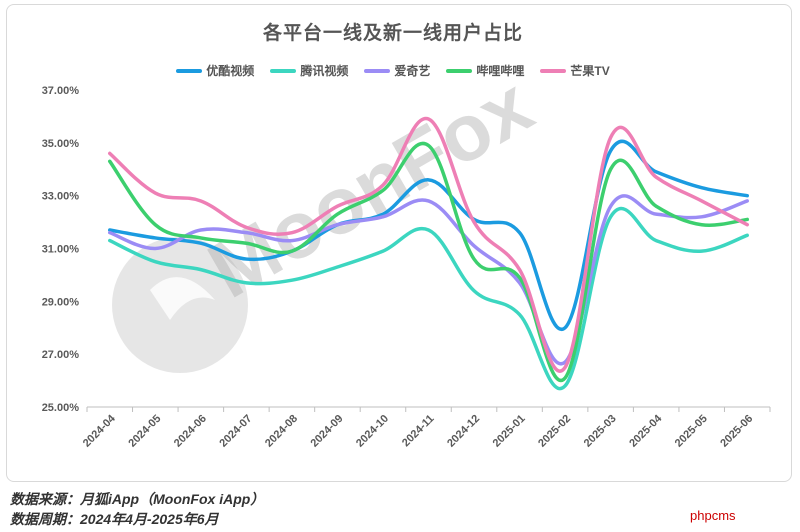 Image resolution: width=800 pixels, height=532 pixels. Describe the element at coordinates (189, 70) in the screenshot. I see `legend-swatch-youku` at that location.